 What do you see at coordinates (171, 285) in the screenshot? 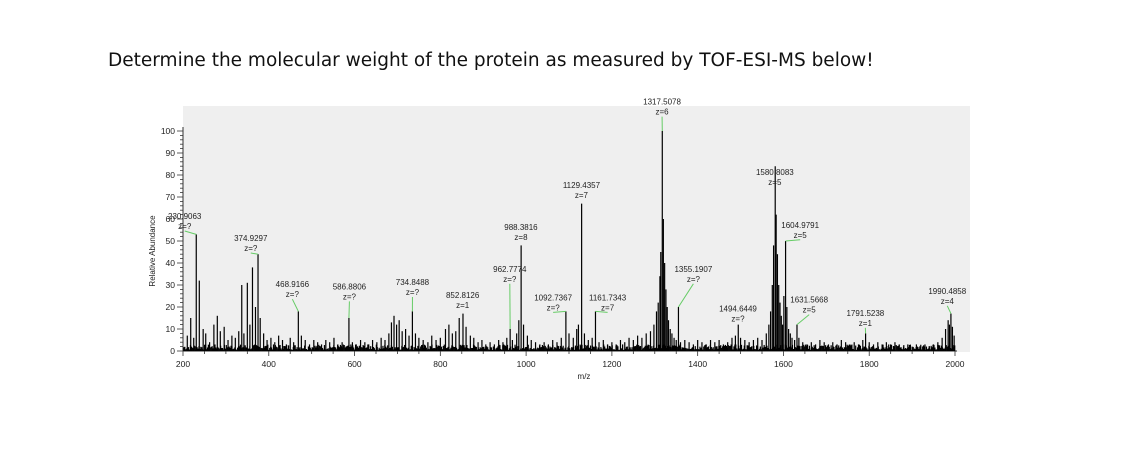
I see `y-tick-label: 30` at bounding box center [171, 285].